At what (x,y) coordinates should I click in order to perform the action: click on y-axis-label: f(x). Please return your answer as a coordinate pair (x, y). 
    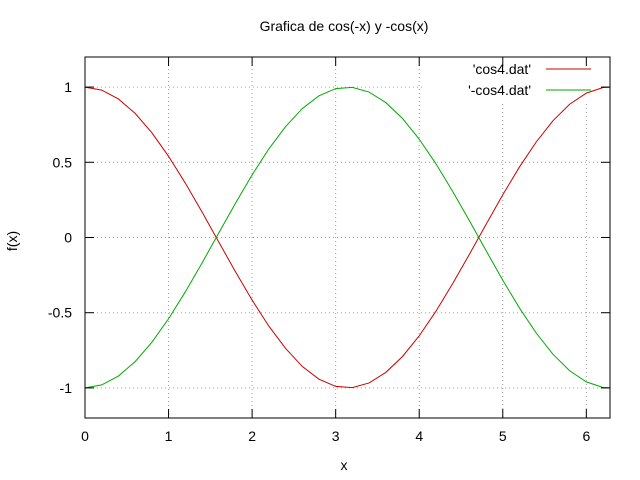
    Looking at the image, I should click on (12, 241).